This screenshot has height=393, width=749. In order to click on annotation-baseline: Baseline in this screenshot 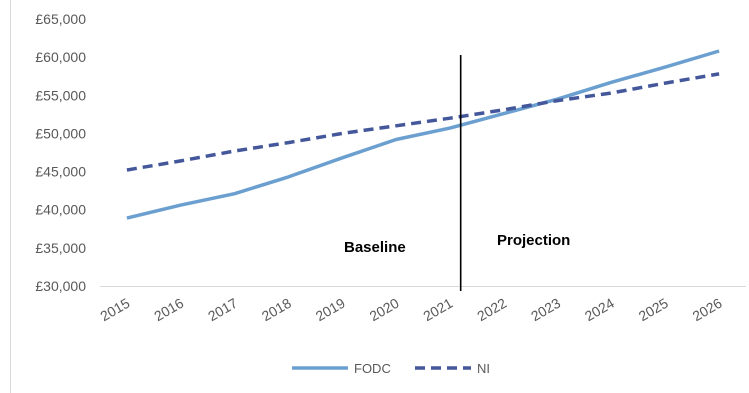, I will do `click(375, 247)`.